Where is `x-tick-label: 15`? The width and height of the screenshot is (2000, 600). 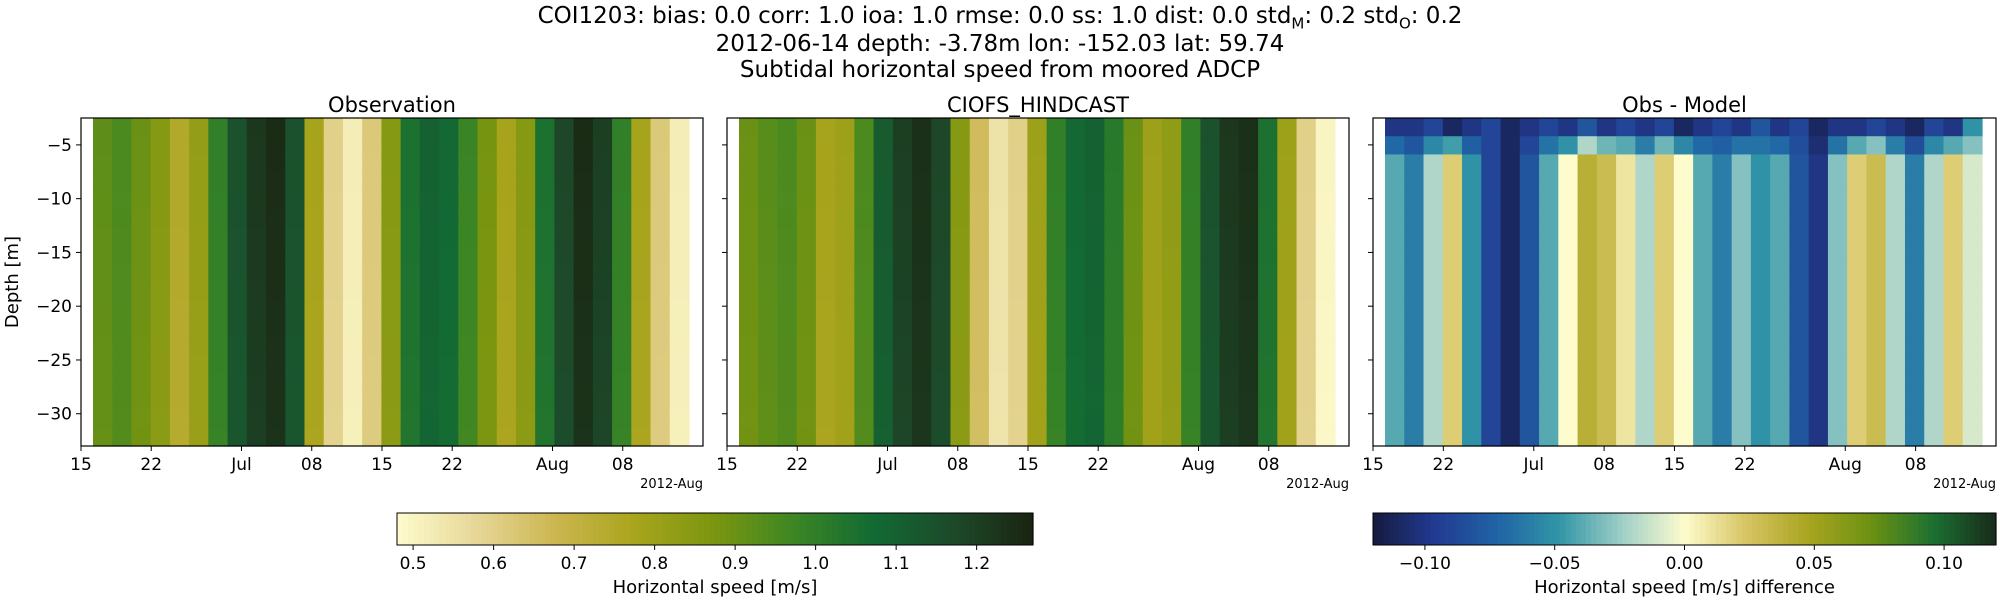
x-tick-label: 15 is located at coordinates (81, 465).